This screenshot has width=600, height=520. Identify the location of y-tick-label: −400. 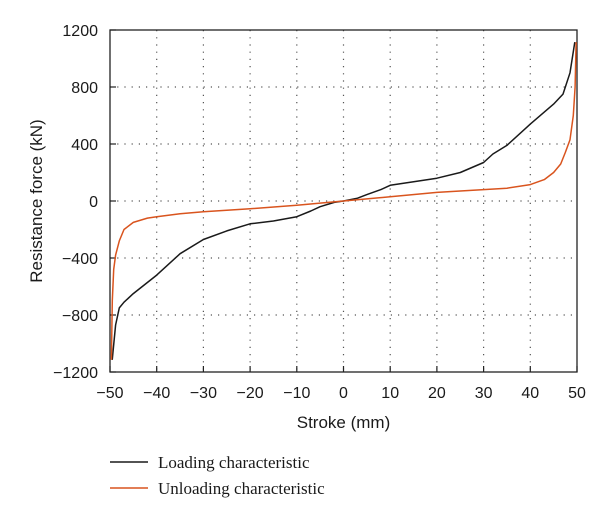
(80, 259).